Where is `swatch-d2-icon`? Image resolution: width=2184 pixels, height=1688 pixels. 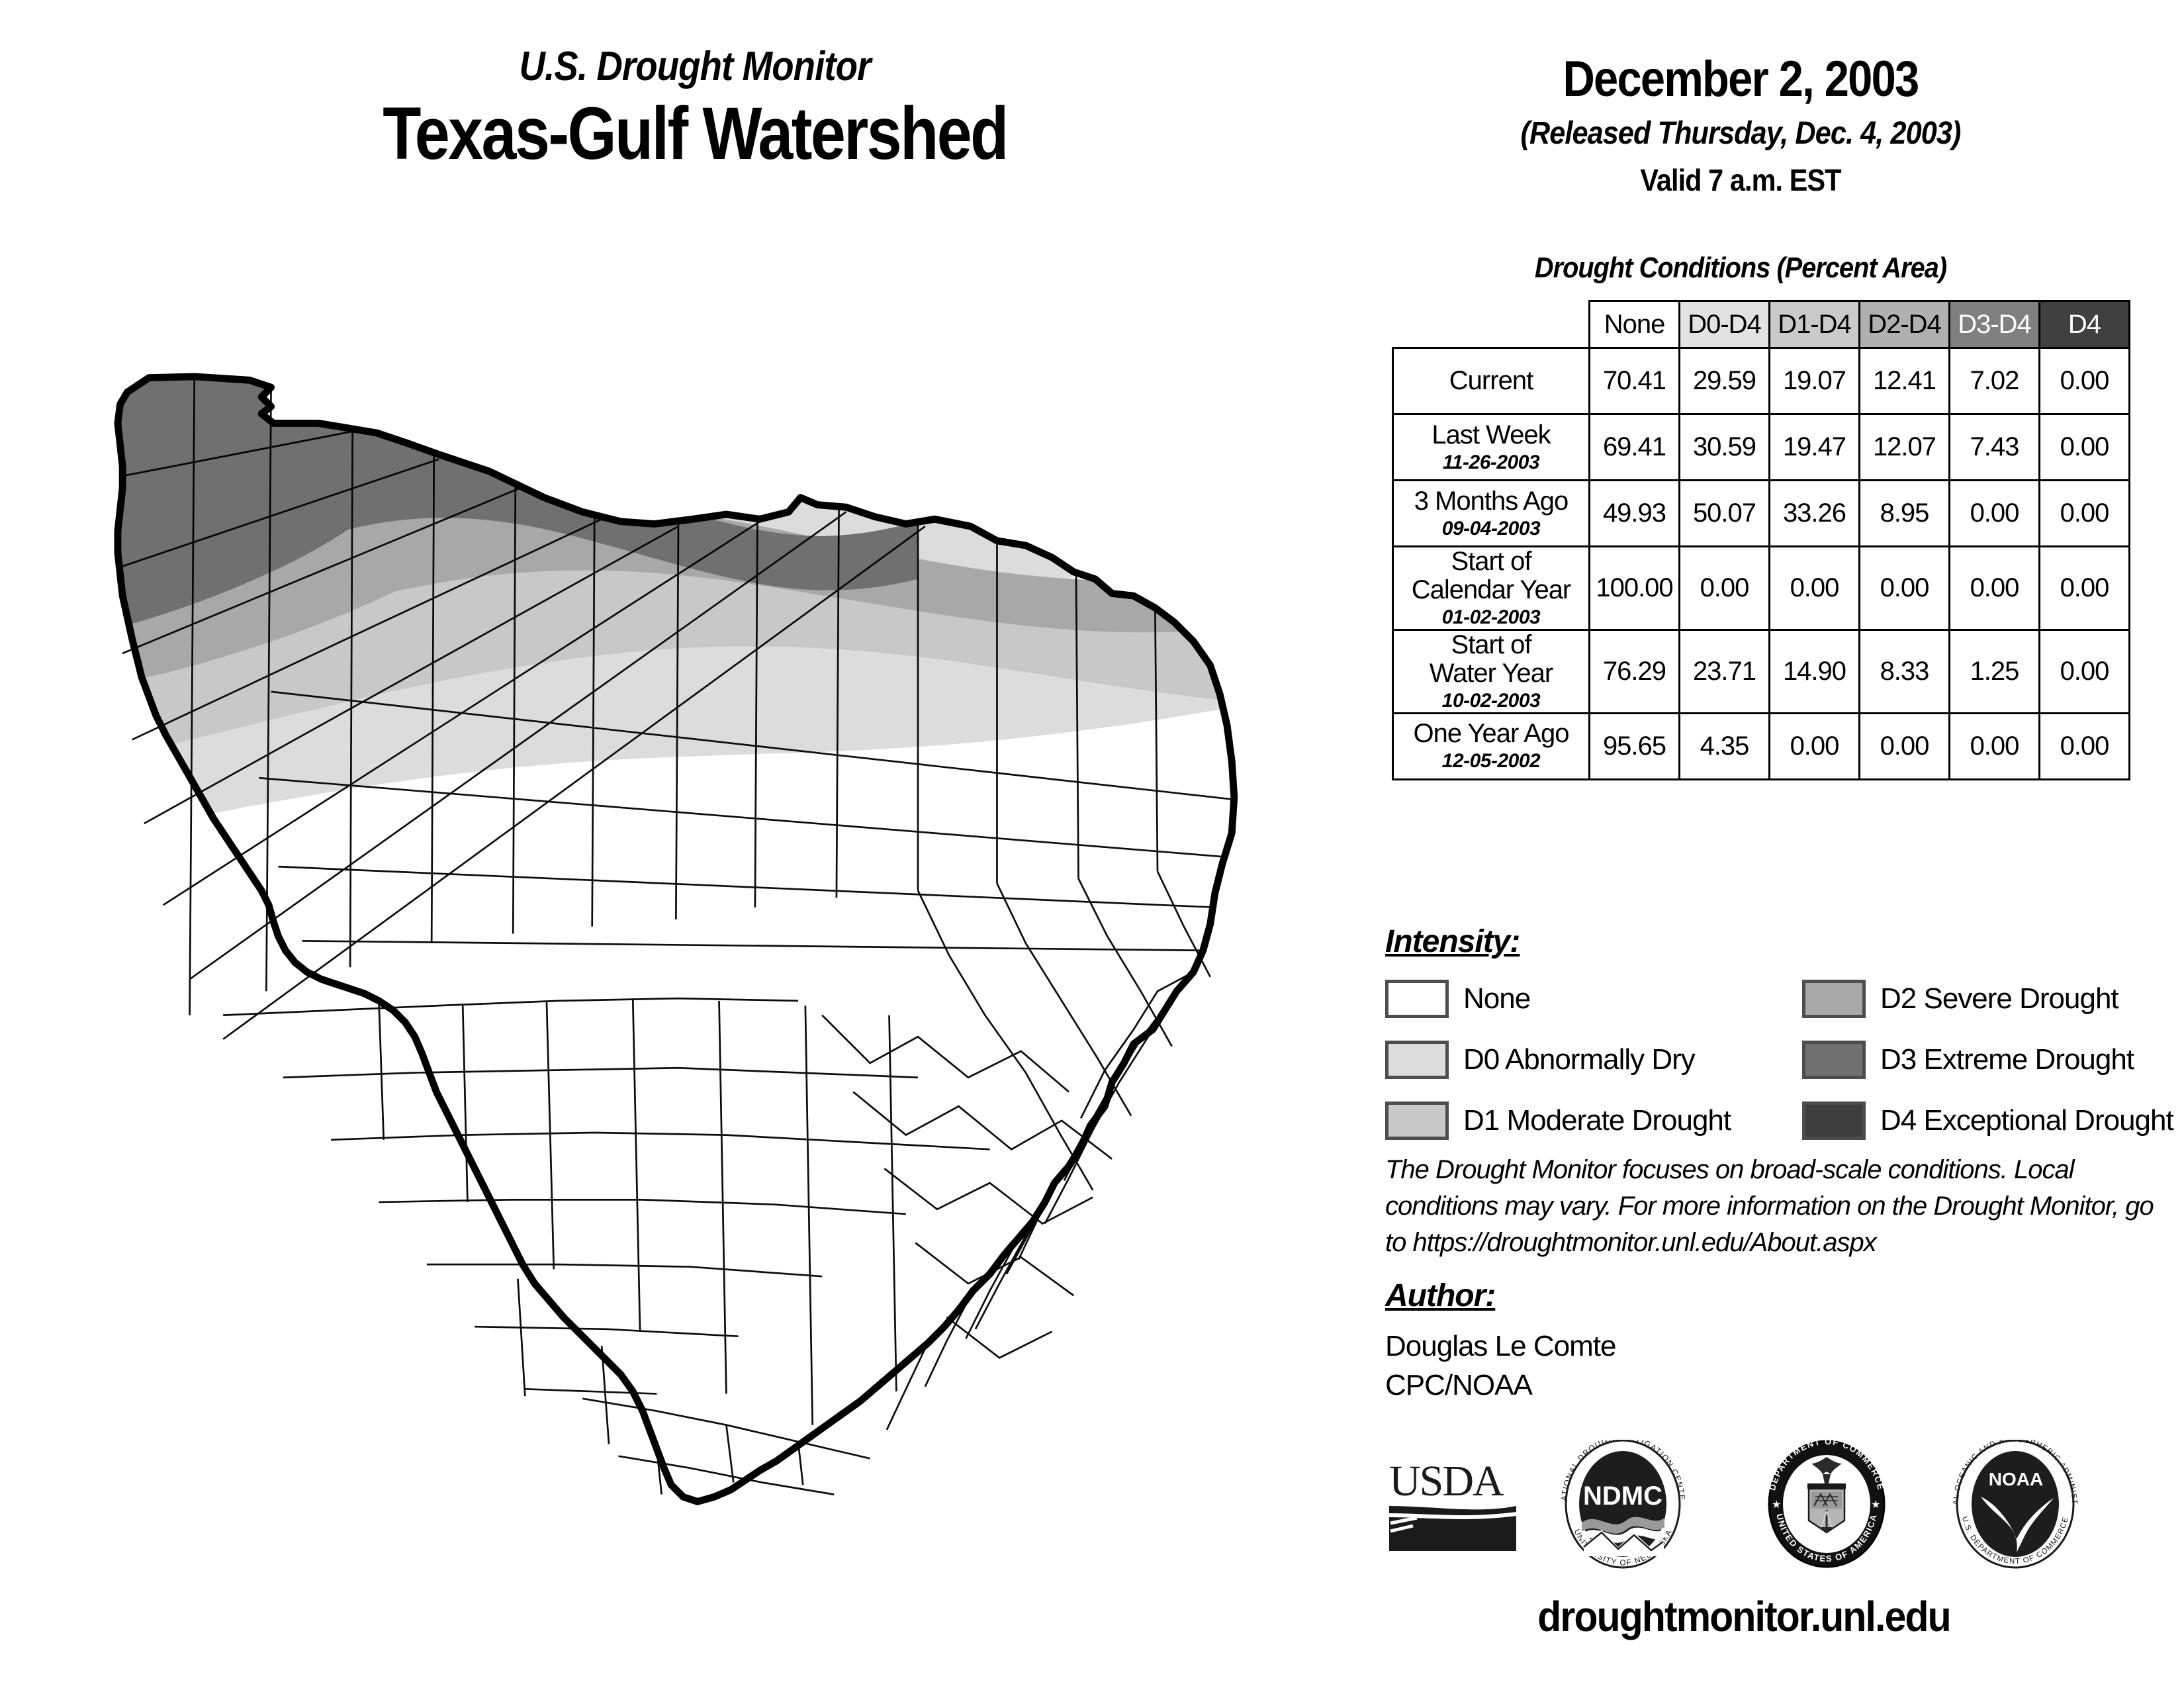
swatch-d2-icon is located at coordinates (1834, 999).